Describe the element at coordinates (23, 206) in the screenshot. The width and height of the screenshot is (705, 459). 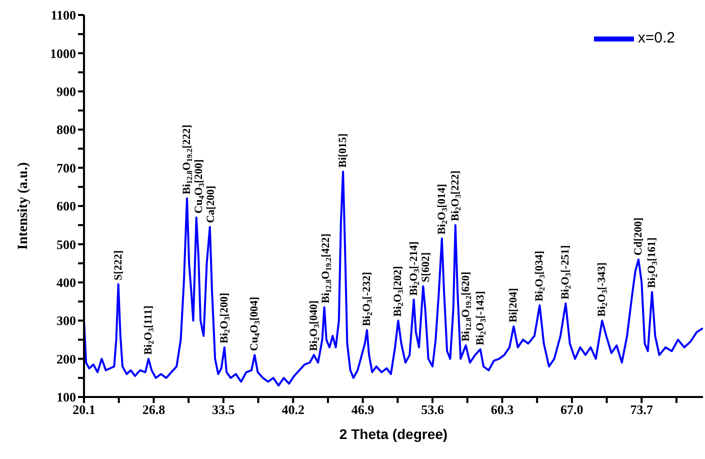
I see `y-axis-title: Intensity (a.u.)` at that location.